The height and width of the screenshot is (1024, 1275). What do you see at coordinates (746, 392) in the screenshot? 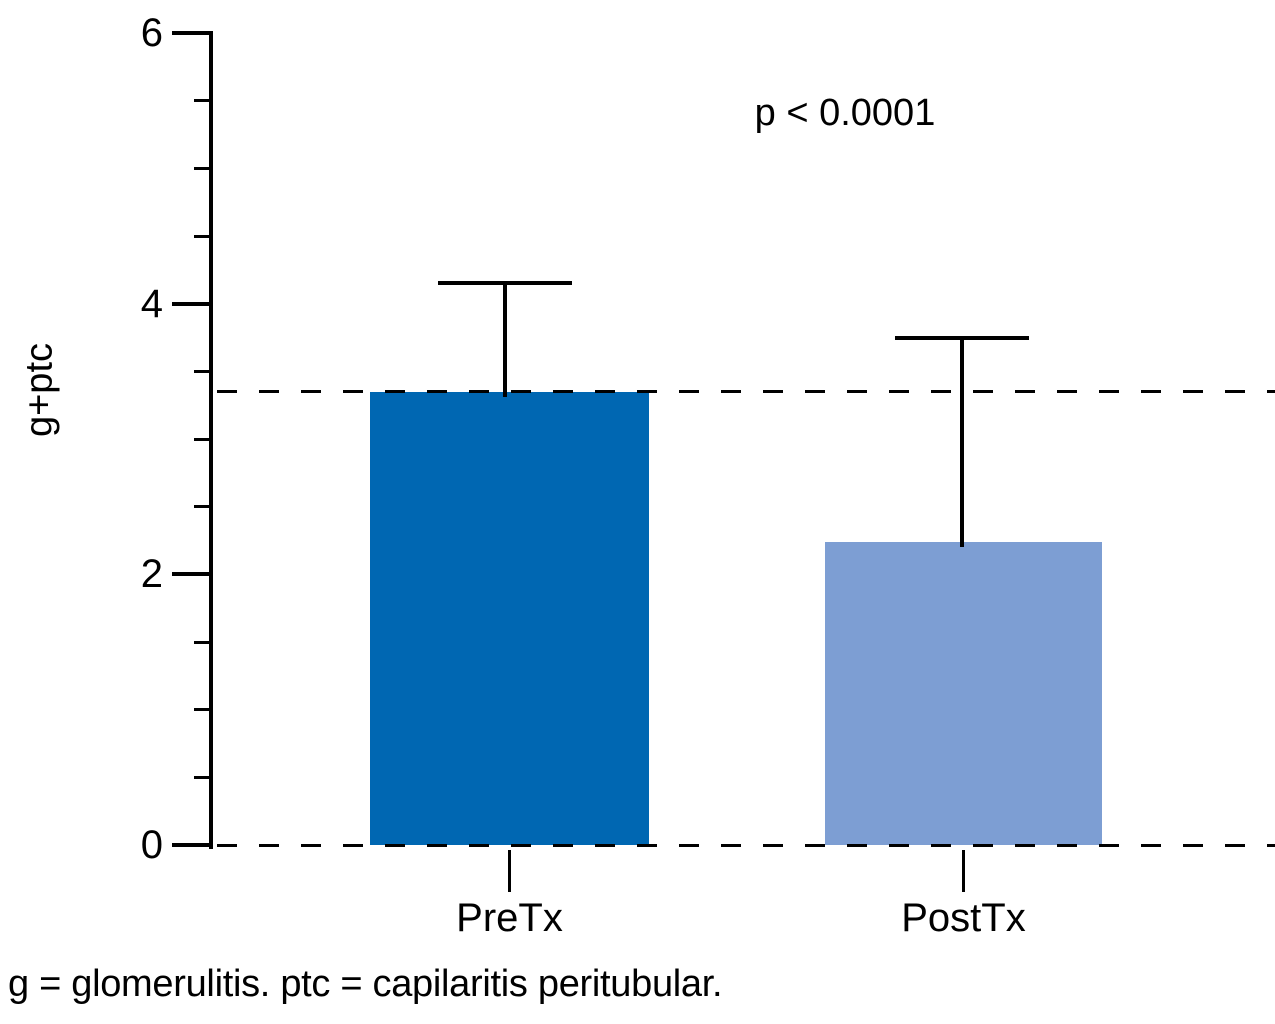
I see `reference-line-mean` at bounding box center [746, 392].